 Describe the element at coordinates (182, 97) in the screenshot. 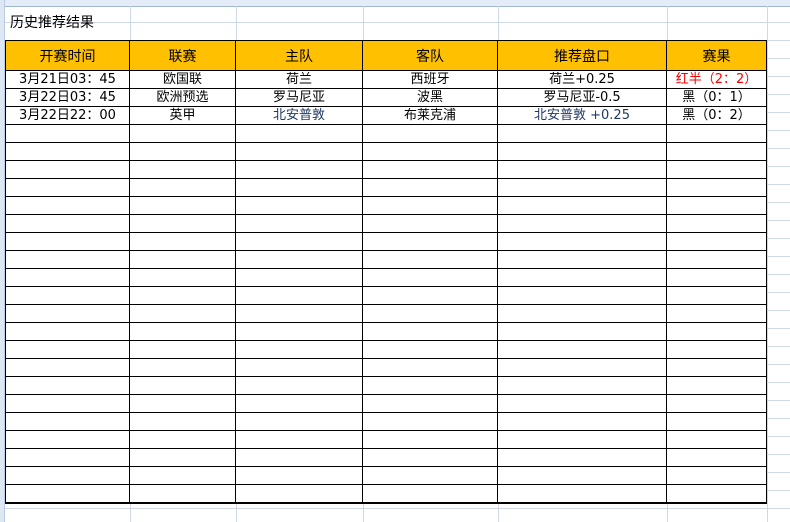

I see `cell-league: 欧洲预选` at that location.